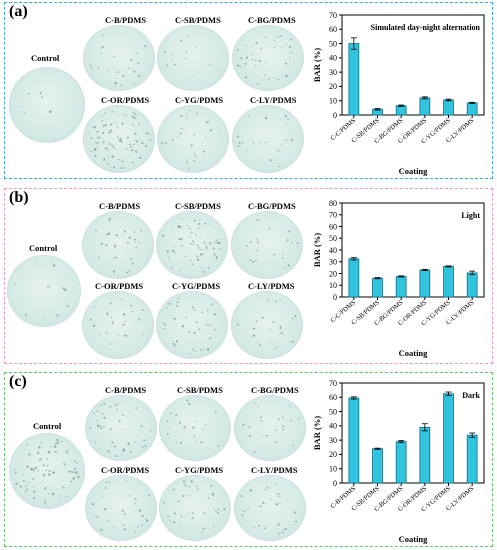 The height and width of the screenshot is (550, 497). What do you see at coordinates (413, 65) in the screenshot?
I see `plot-frame` at bounding box center [413, 65].